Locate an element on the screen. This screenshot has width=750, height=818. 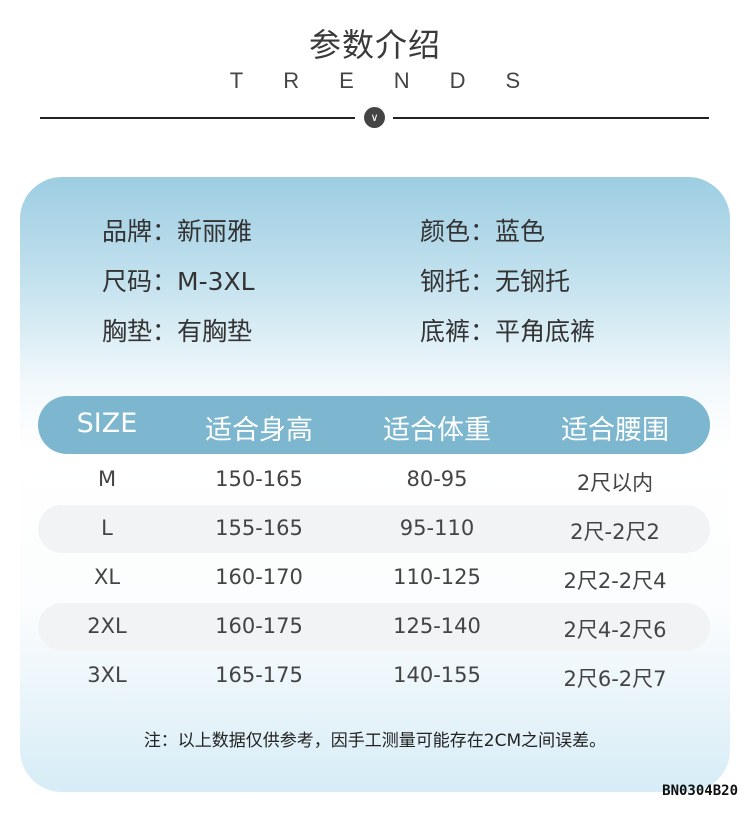
cell-height: 150-165 is located at coordinates (259, 479).